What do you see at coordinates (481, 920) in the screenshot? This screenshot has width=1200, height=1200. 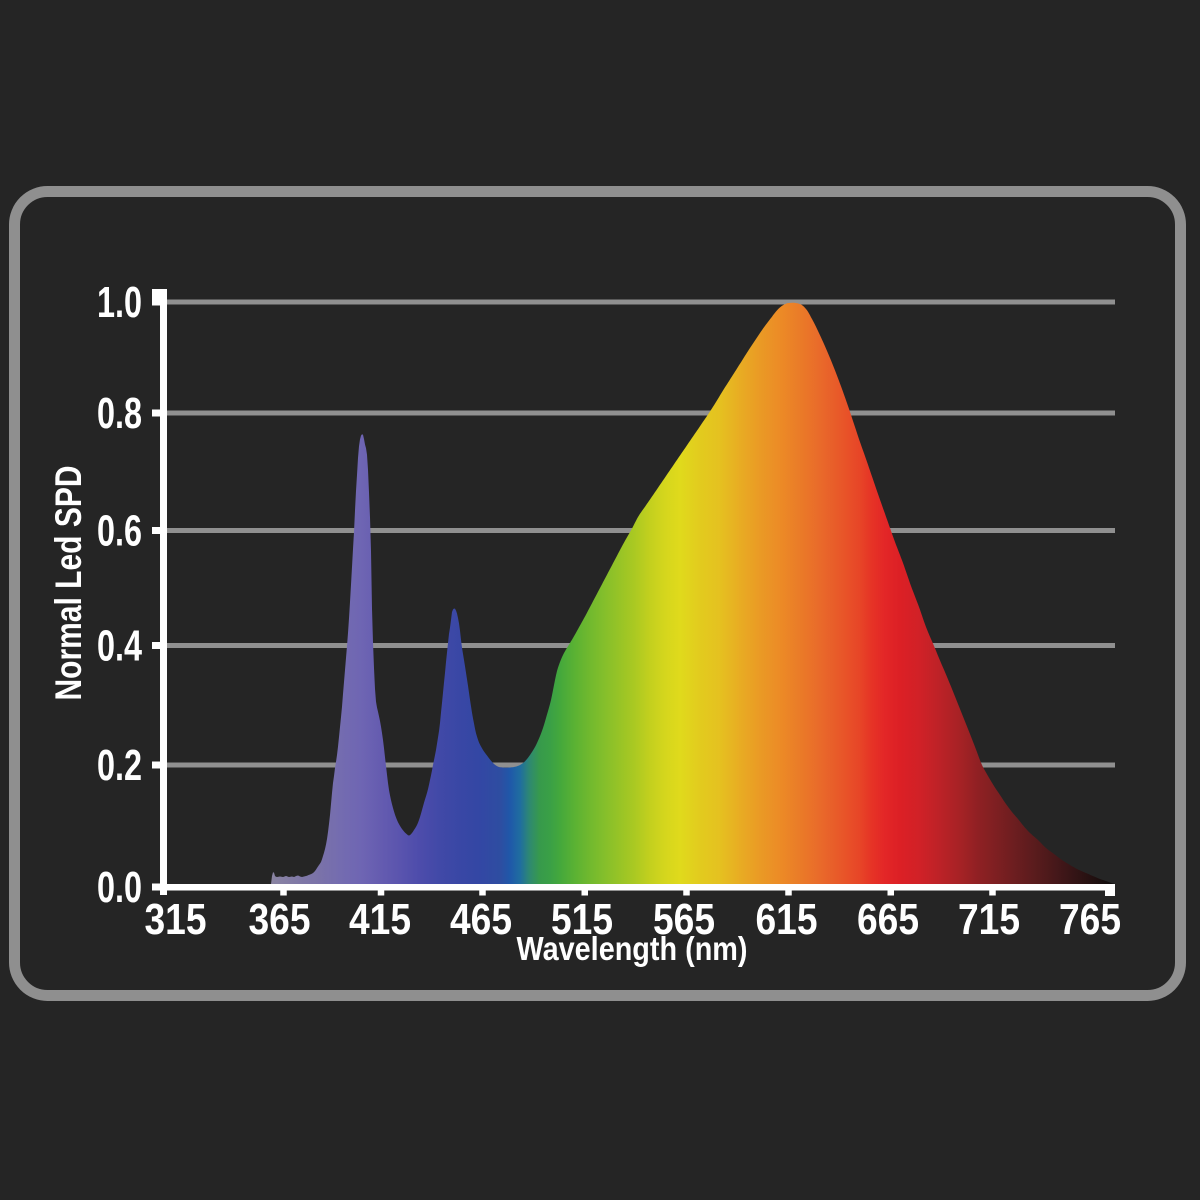 I see `svg-text: 465` at bounding box center [481, 920].